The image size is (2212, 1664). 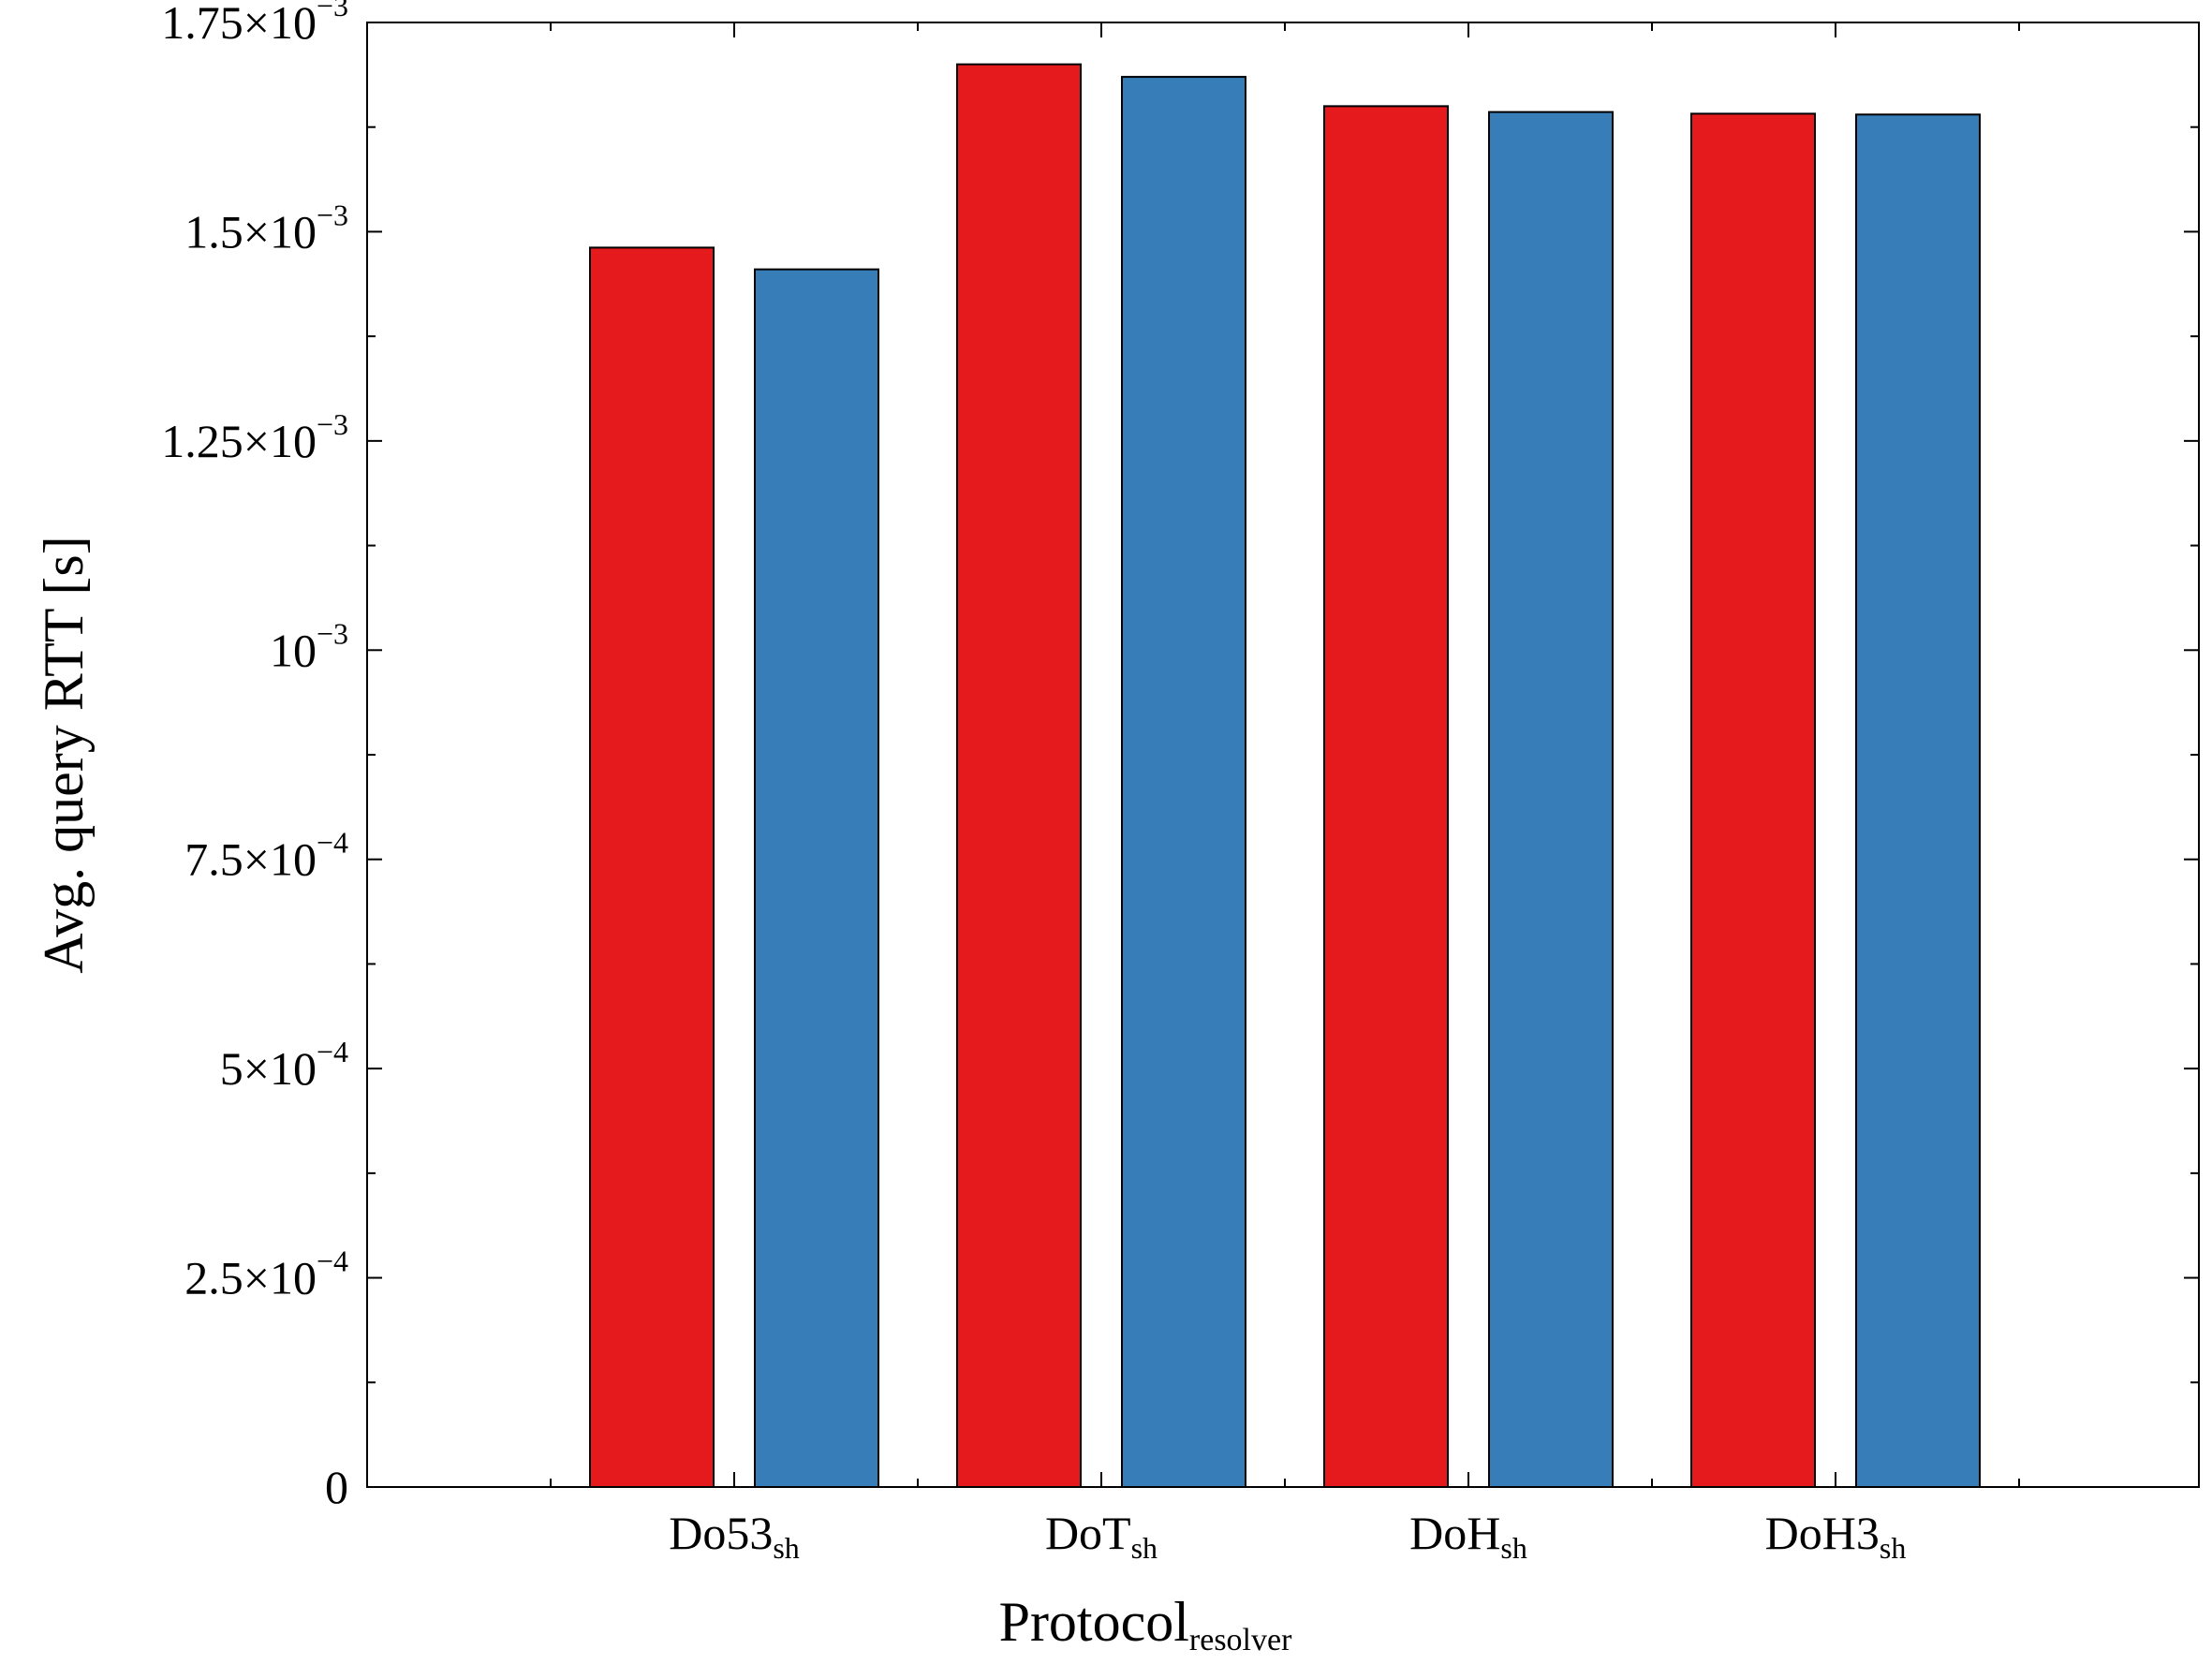 I want to click on y-tick-label-1: 2.5×10⁻⁴, so click(x=266, y=1274).